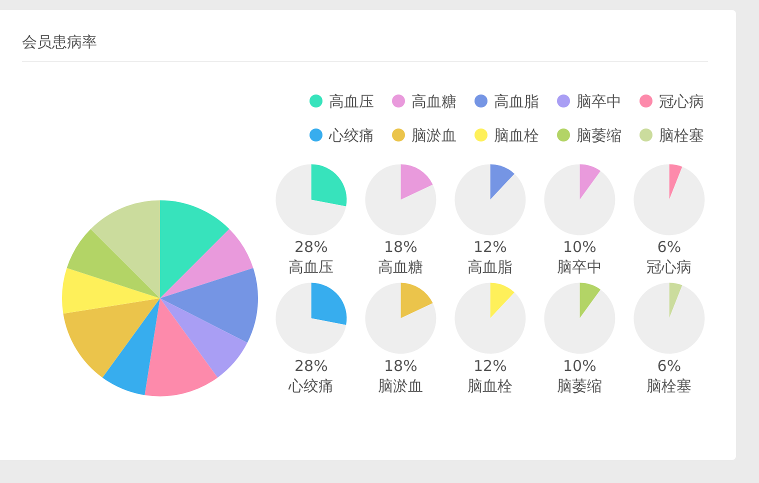 The image size is (759, 483). What do you see at coordinates (516, 101) in the screenshot?
I see `legend-label: 高血脂` at bounding box center [516, 101].